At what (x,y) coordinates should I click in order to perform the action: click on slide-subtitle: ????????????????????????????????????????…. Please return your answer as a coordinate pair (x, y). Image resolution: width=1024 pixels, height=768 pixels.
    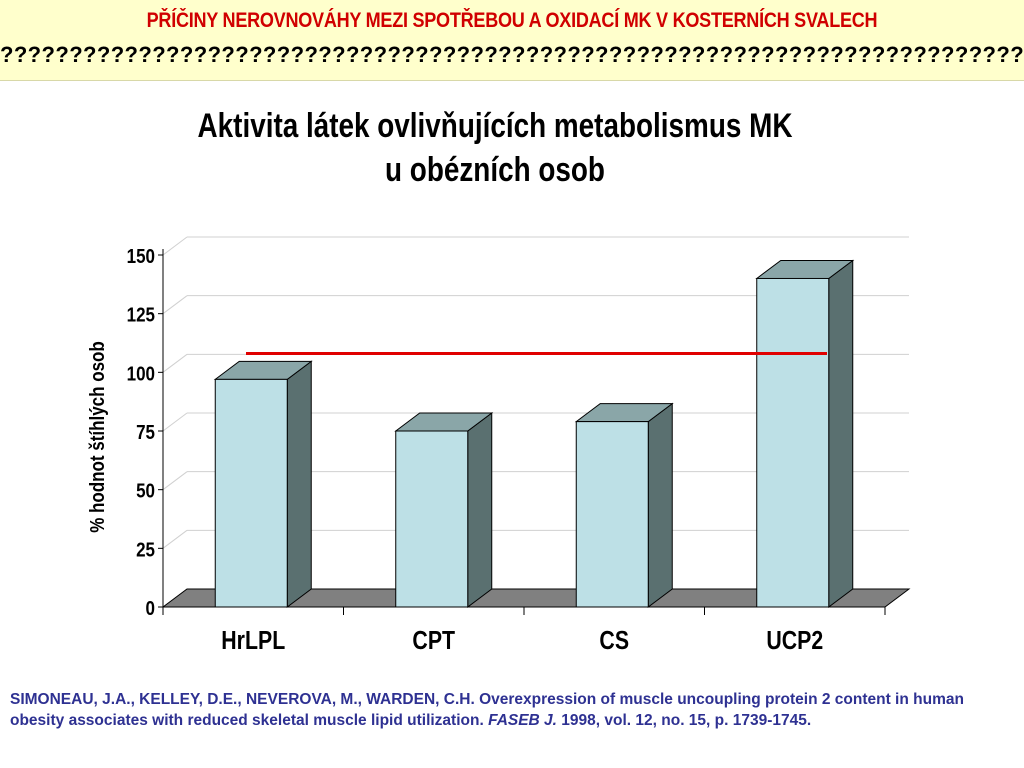
    Looking at the image, I should click on (512, 54).